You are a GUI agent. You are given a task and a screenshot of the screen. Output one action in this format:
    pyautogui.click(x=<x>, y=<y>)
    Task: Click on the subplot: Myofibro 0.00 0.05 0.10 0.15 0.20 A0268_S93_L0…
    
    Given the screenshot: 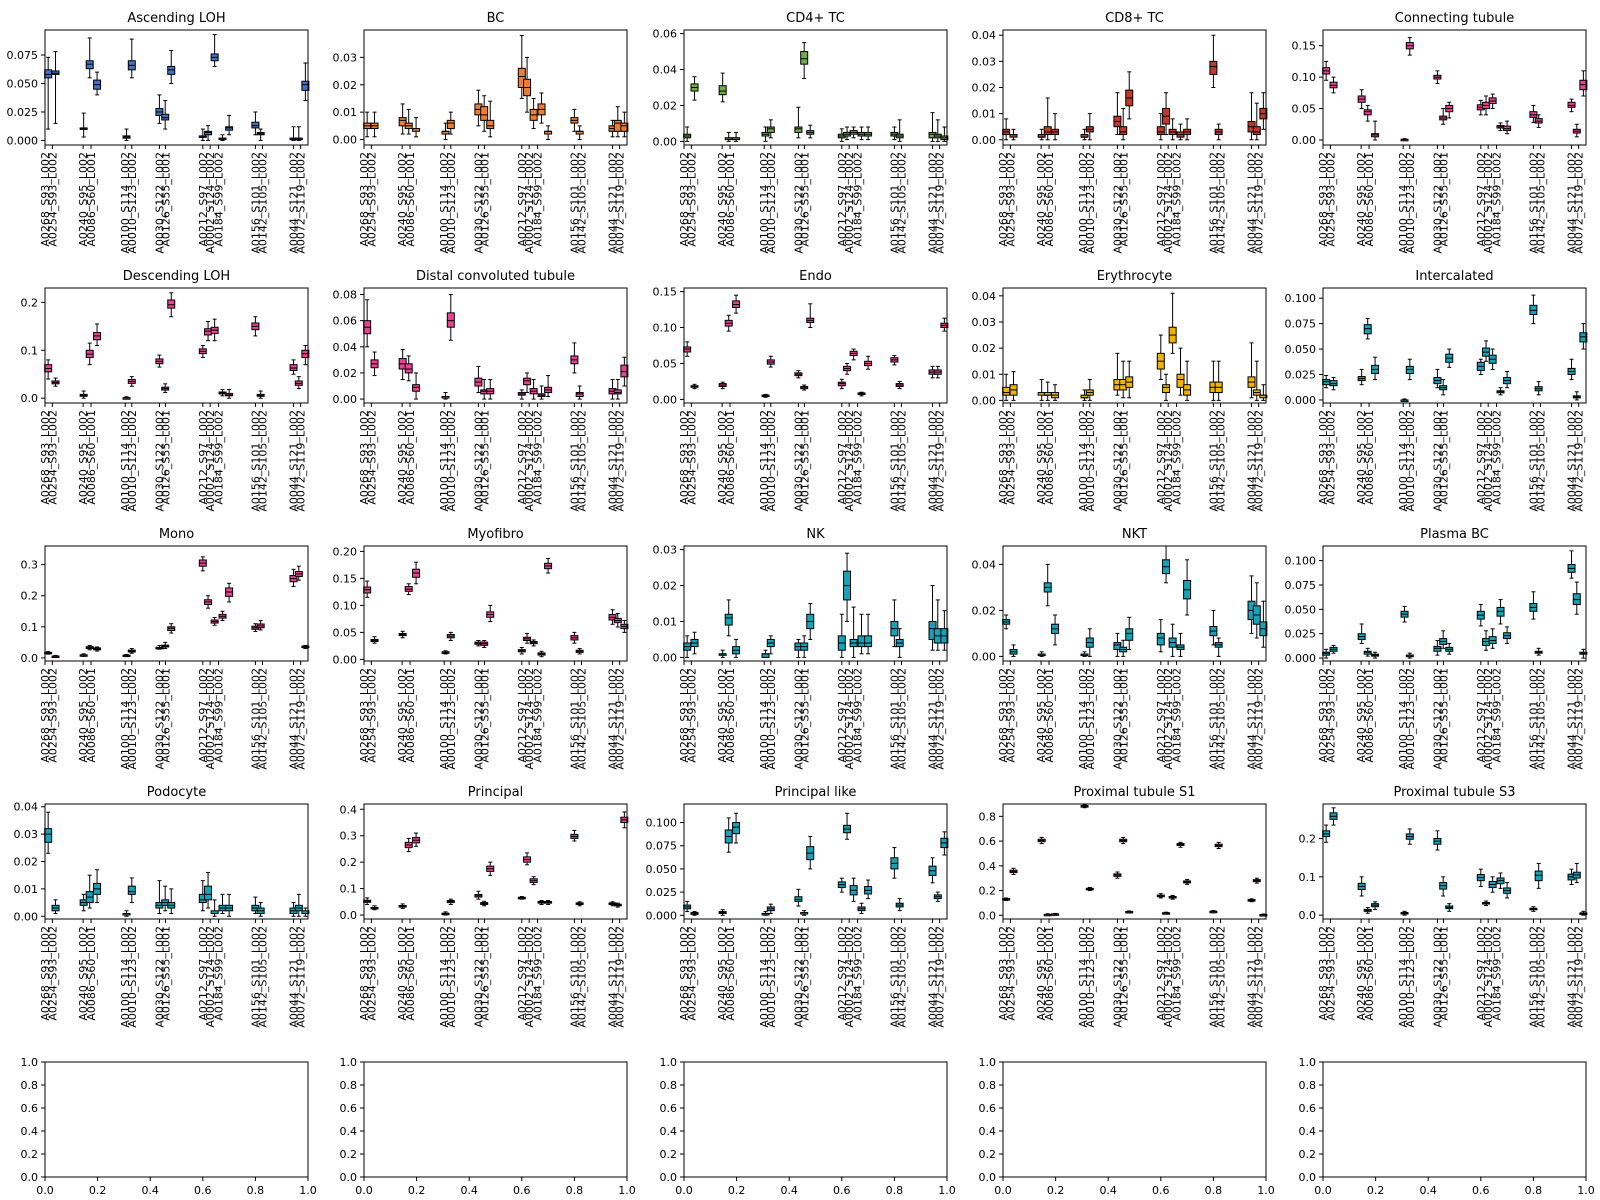 What is the action you would take?
    pyautogui.click(x=481, y=648)
    